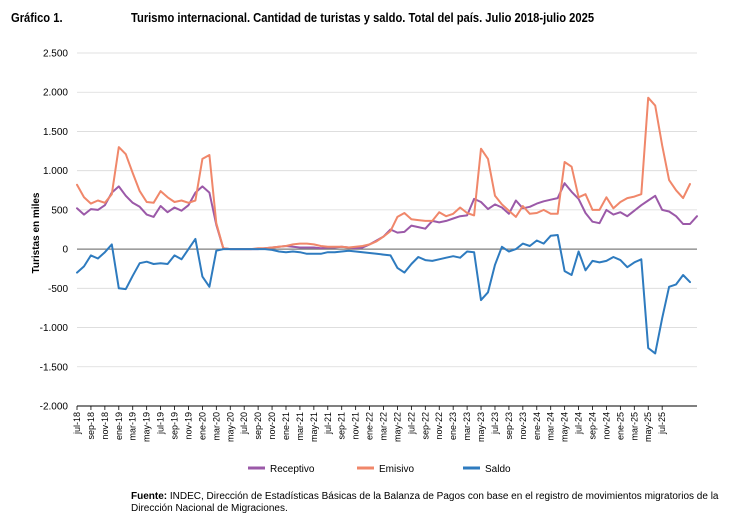 This screenshot has width=730, height=524. I want to click on x-tick-label: may-21, so click(314, 427).